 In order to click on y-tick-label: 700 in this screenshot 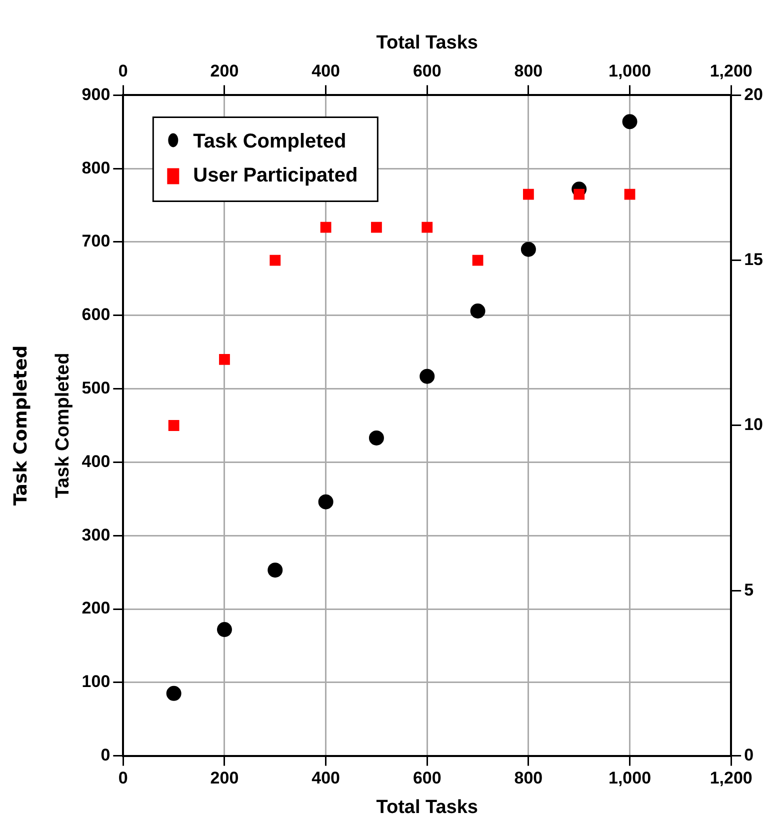, I will do `click(96, 241)`.